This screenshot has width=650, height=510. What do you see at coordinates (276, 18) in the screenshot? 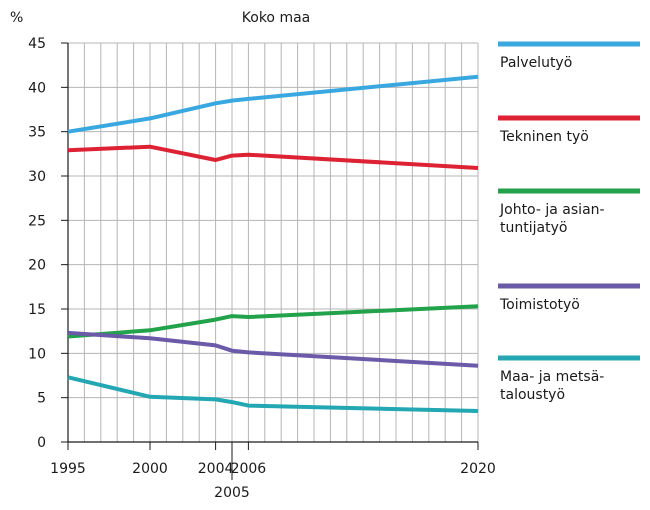
I see `chart-title: Koko maa` at bounding box center [276, 18].